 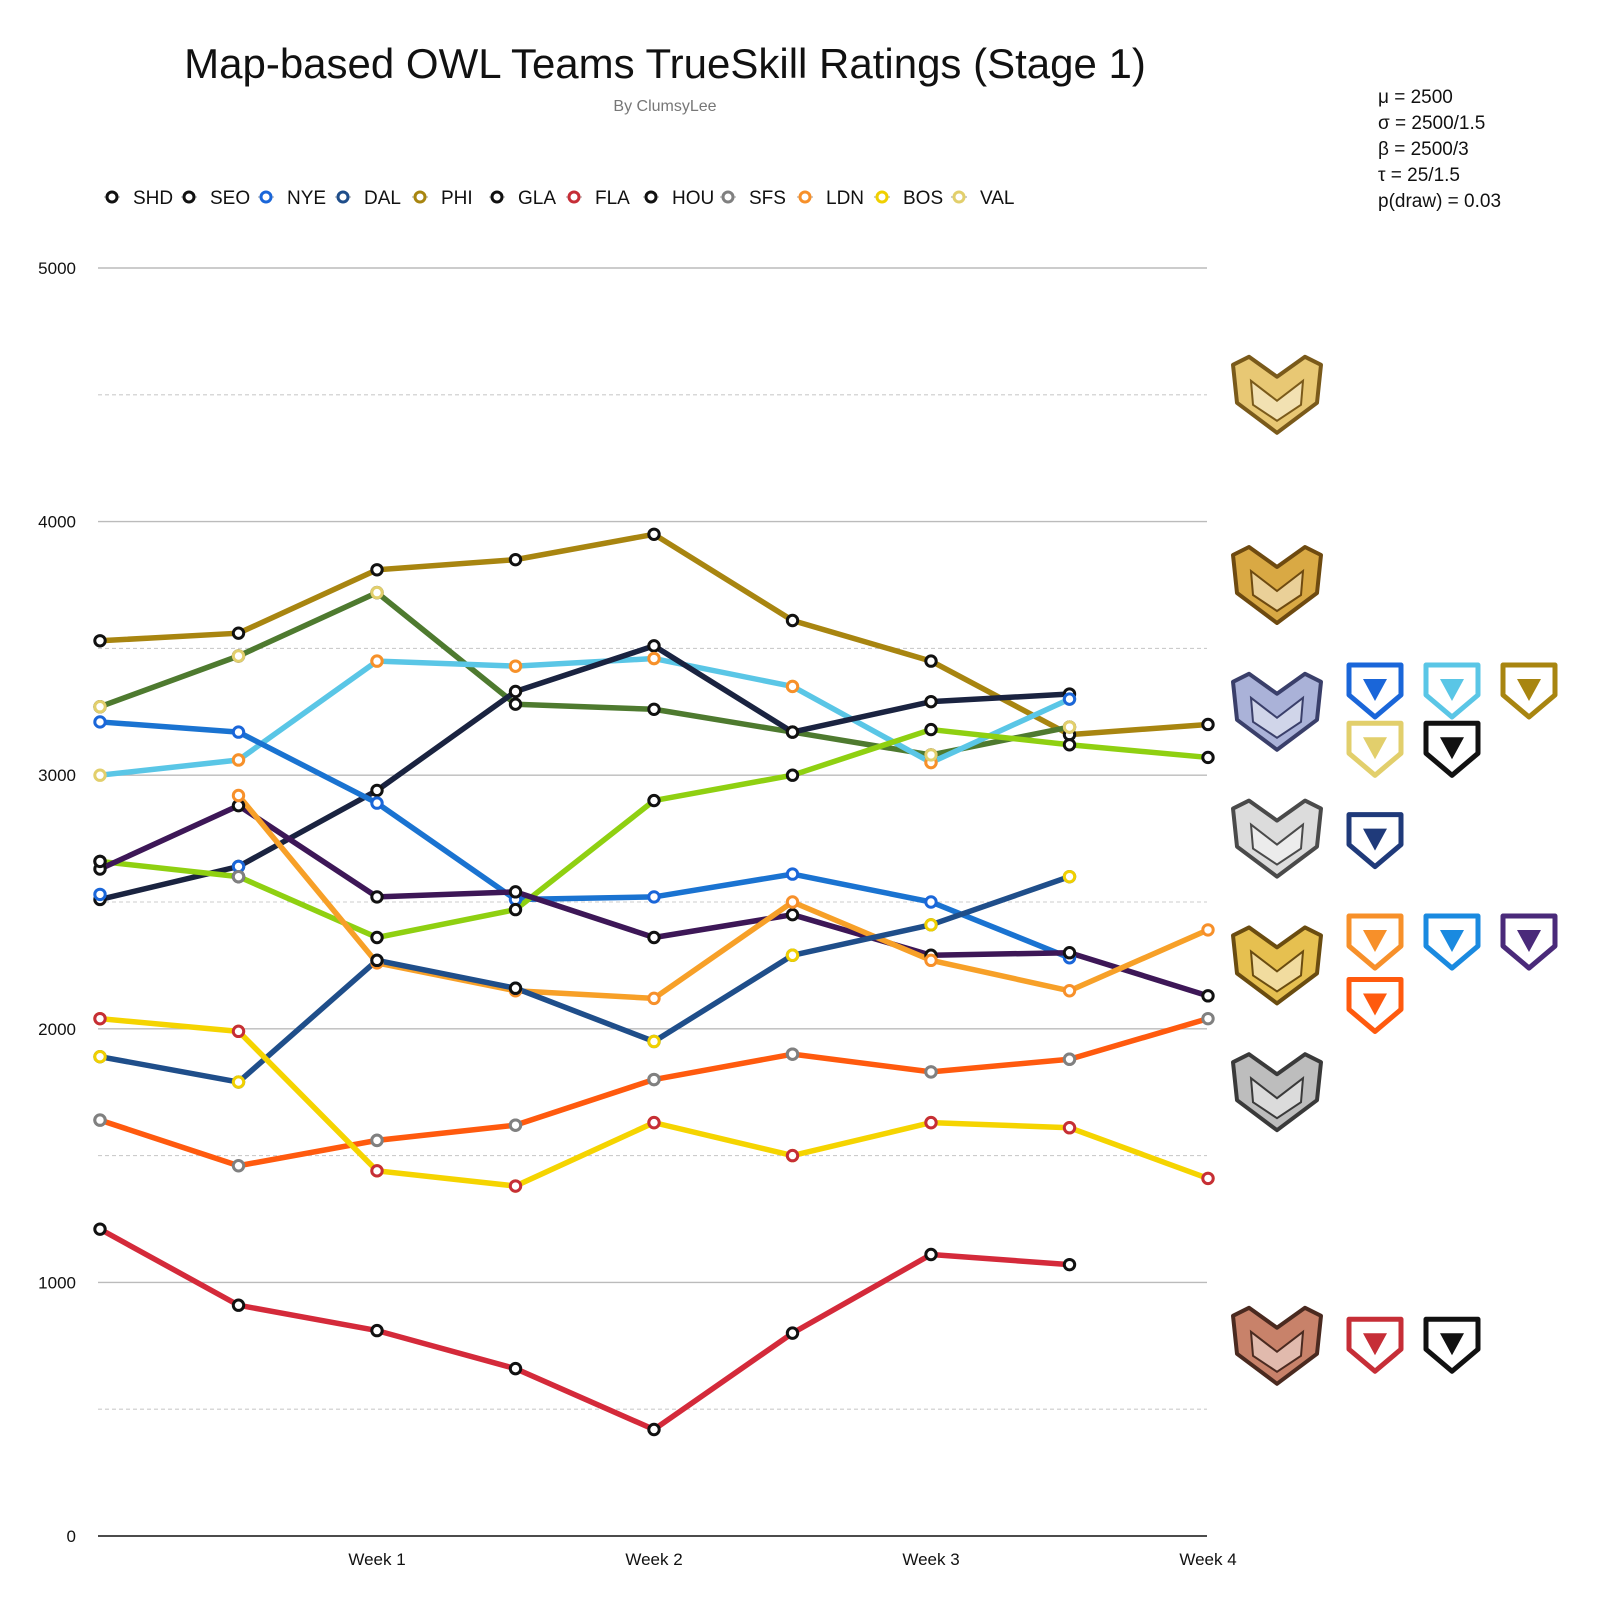 What do you see at coordinates (230, 198) in the screenshot?
I see `legend-label: SEO` at bounding box center [230, 198].